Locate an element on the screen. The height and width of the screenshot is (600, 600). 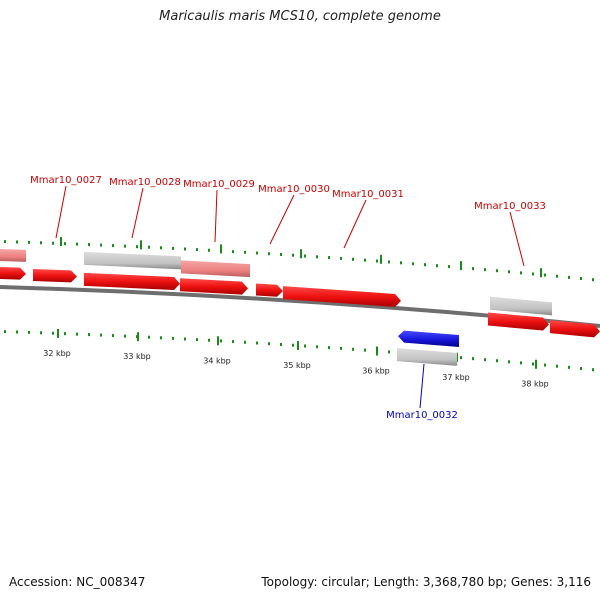
gene-label: Mmar10_0029 is located at coordinates (219, 184).